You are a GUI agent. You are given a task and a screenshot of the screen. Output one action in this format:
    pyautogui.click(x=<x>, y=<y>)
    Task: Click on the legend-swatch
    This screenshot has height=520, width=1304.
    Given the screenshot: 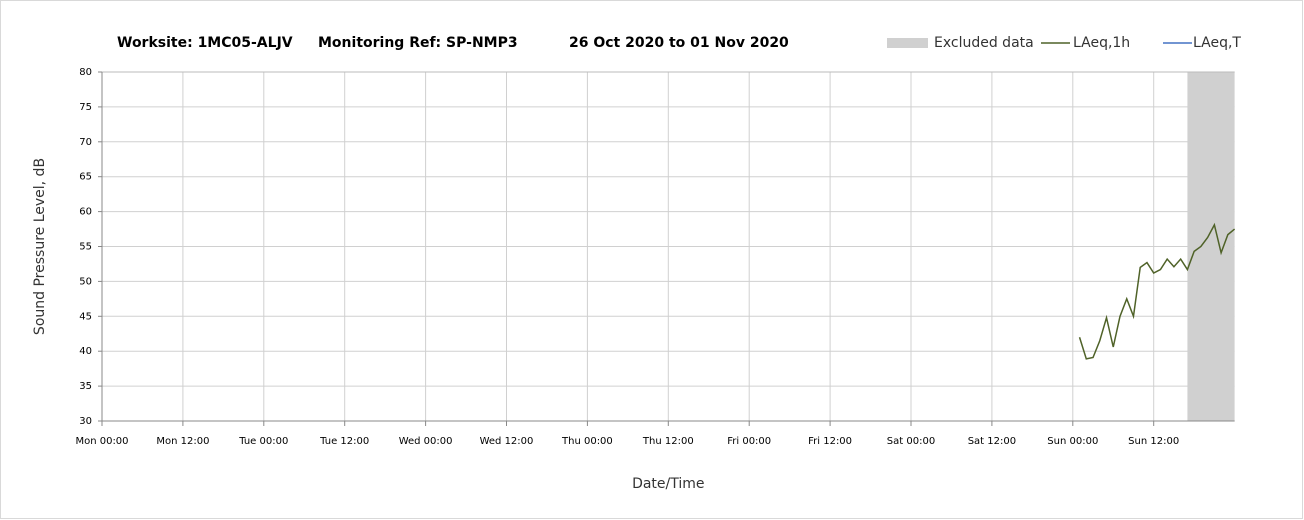 What is the action you would take?
    pyautogui.click(x=907, y=43)
    